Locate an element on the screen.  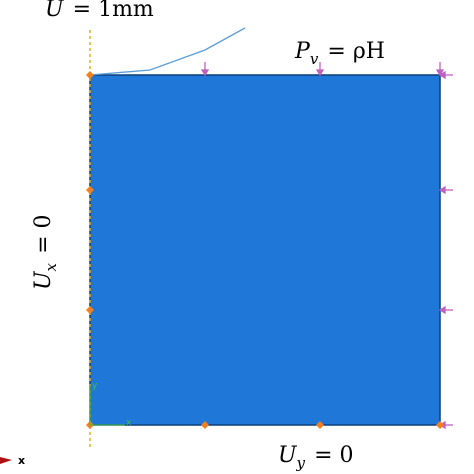
label-part: = ρH is located at coordinates (356, 51).